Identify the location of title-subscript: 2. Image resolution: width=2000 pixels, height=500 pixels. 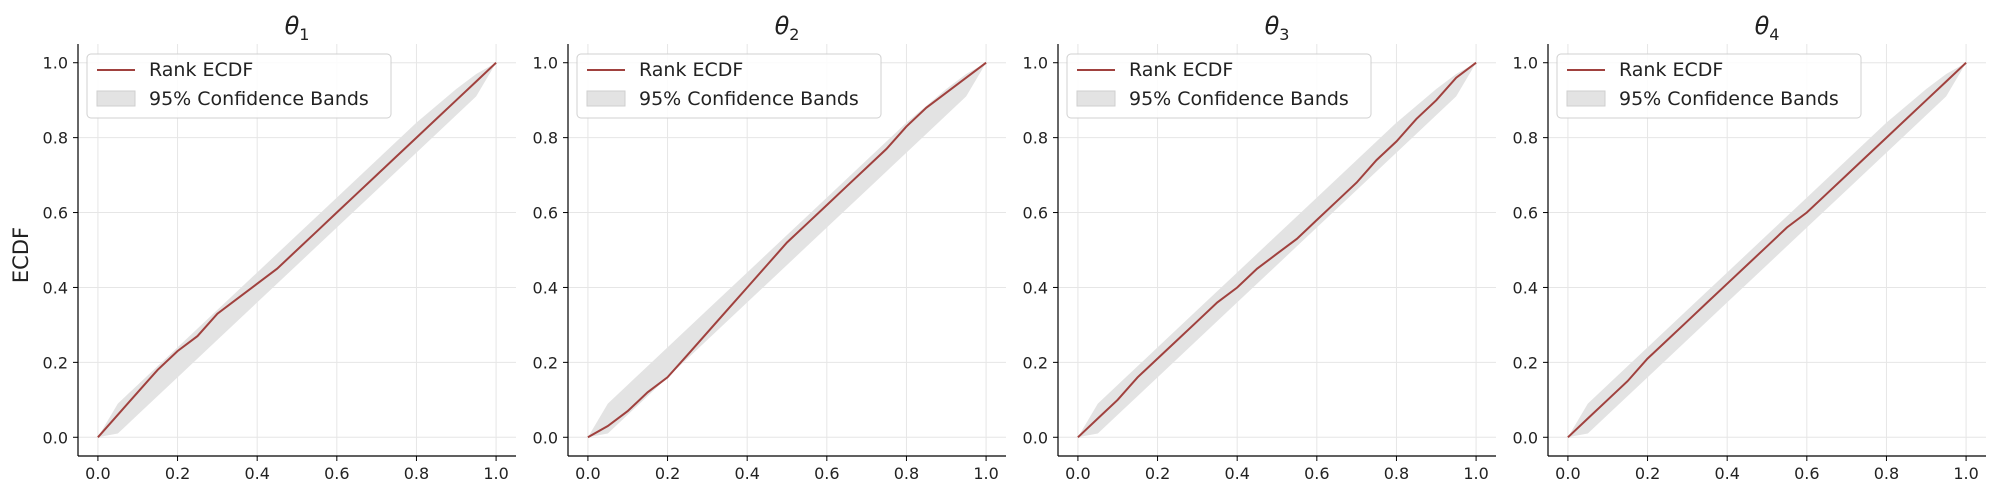
(794, 34).